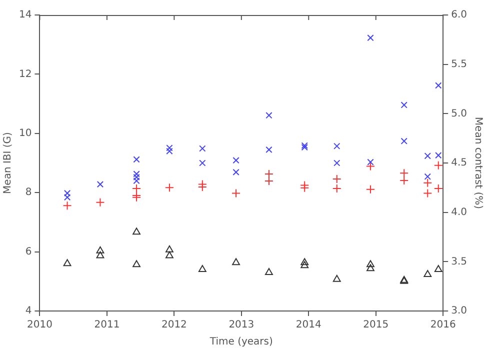 Image resolution: width=491 pixels, height=350 pixels. What do you see at coordinates (8, 163) in the screenshot?
I see `y-axis-title: Mean IBI (G)` at bounding box center [8, 163].